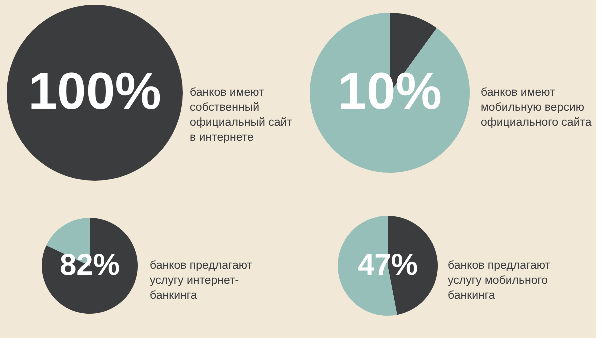 The height and width of the screenshot is (338, 607). What do you see at coordinates (536, 108) in the screenshot?
I see `text: банков имеют мобильную версию официального сайта` at bounding box center [536, 108].